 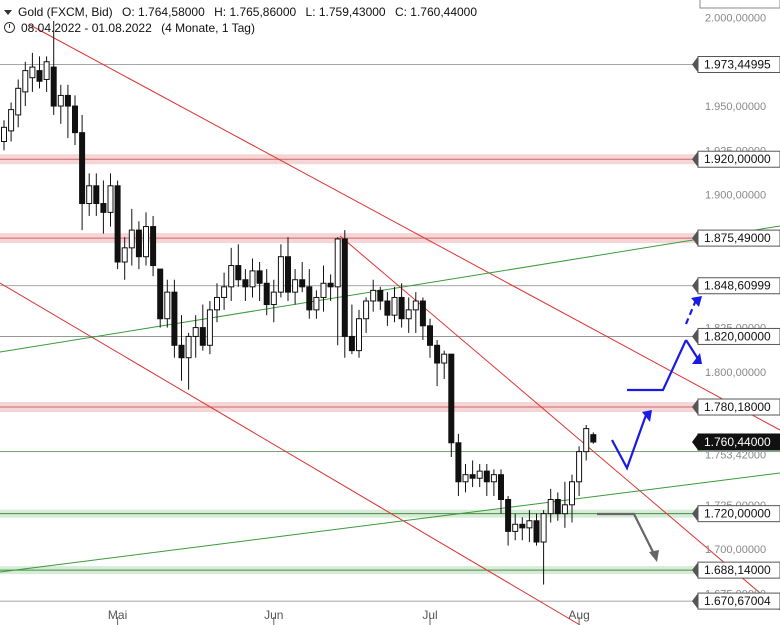 What do you see at coordinates (737, 514) in the screenshot?
I see `price-level-label: 1.720,00000` at bounding box center [737, 514].